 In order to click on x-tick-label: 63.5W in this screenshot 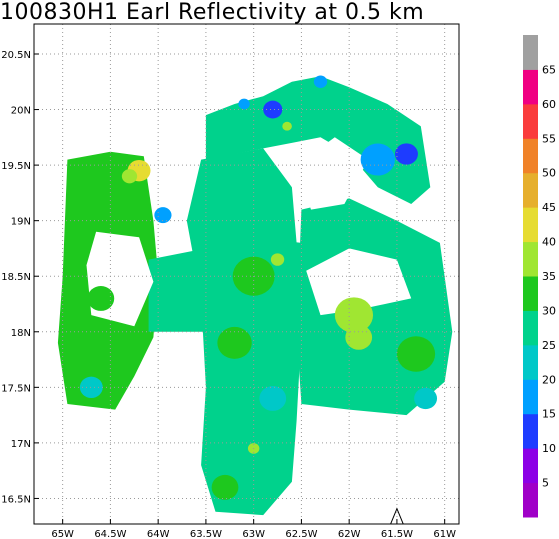, I will do `click(206, 534)`.